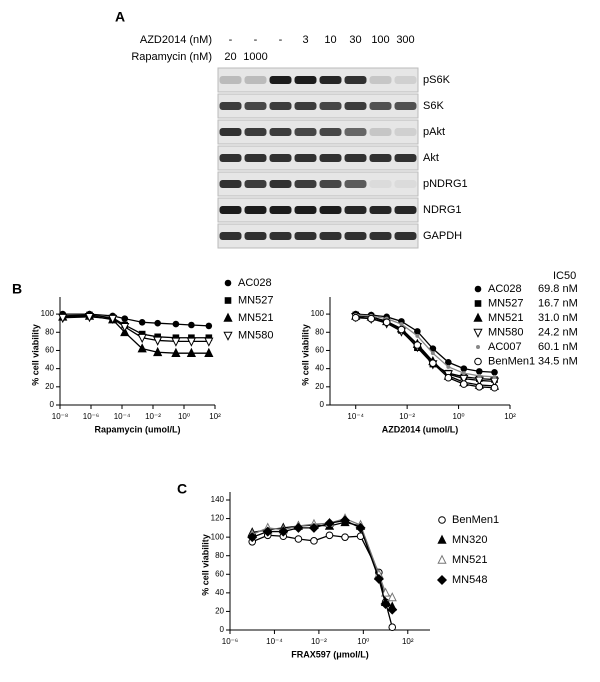 The image size is (600, 682). What do you see at coordinates (469, 540) in the screenshot?
I see `legend-label: MN320` at bounding box center [469, 540].